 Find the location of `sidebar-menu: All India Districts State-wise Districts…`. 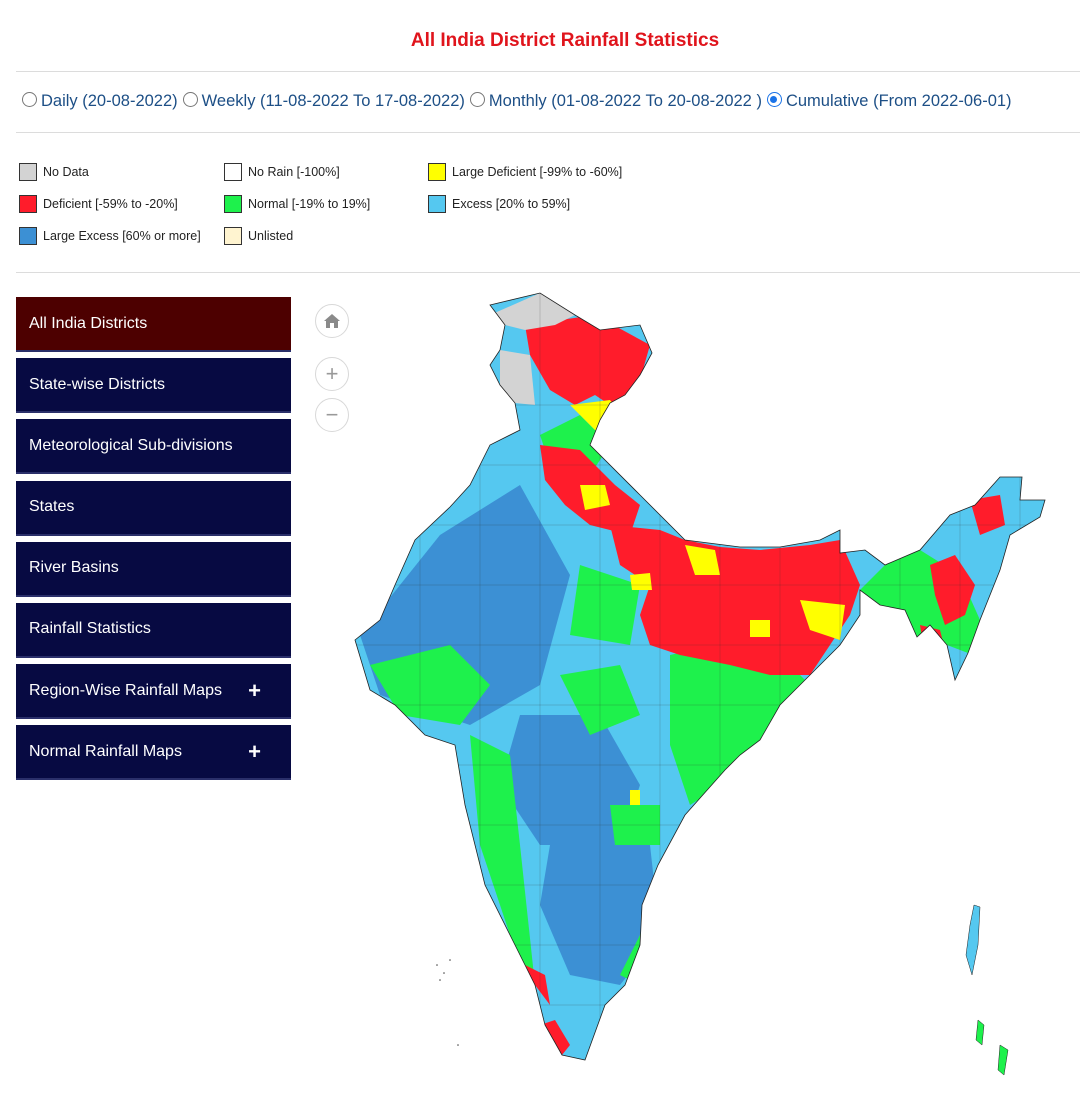

sidebar-menu: All India Districts State-wise Districts… is located at coordinates (153, 542).